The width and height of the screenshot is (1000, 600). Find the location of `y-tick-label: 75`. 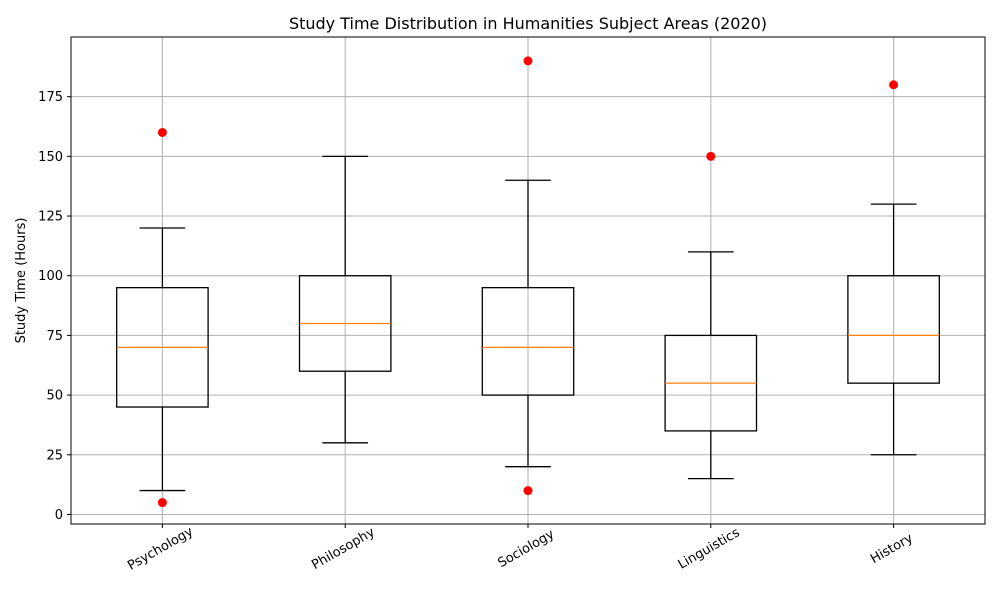

y-tick-label: 75 is located at coordinates (54, 336).